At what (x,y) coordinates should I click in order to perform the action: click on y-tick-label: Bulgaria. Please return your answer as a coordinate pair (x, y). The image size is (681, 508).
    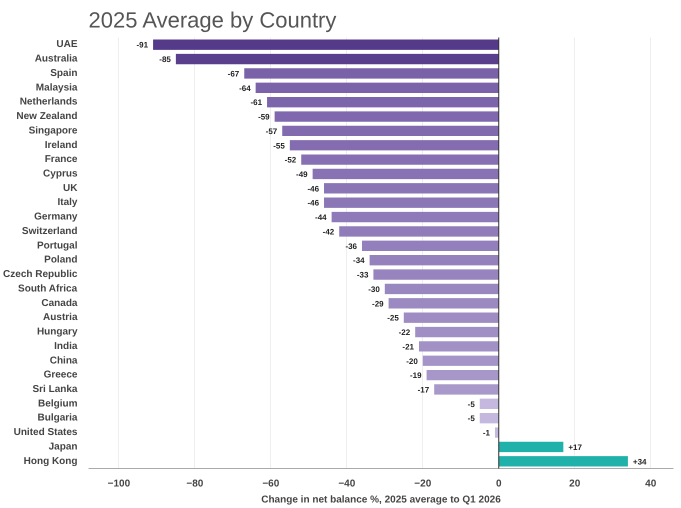
    Looking at the image, I should click on (57, 418).